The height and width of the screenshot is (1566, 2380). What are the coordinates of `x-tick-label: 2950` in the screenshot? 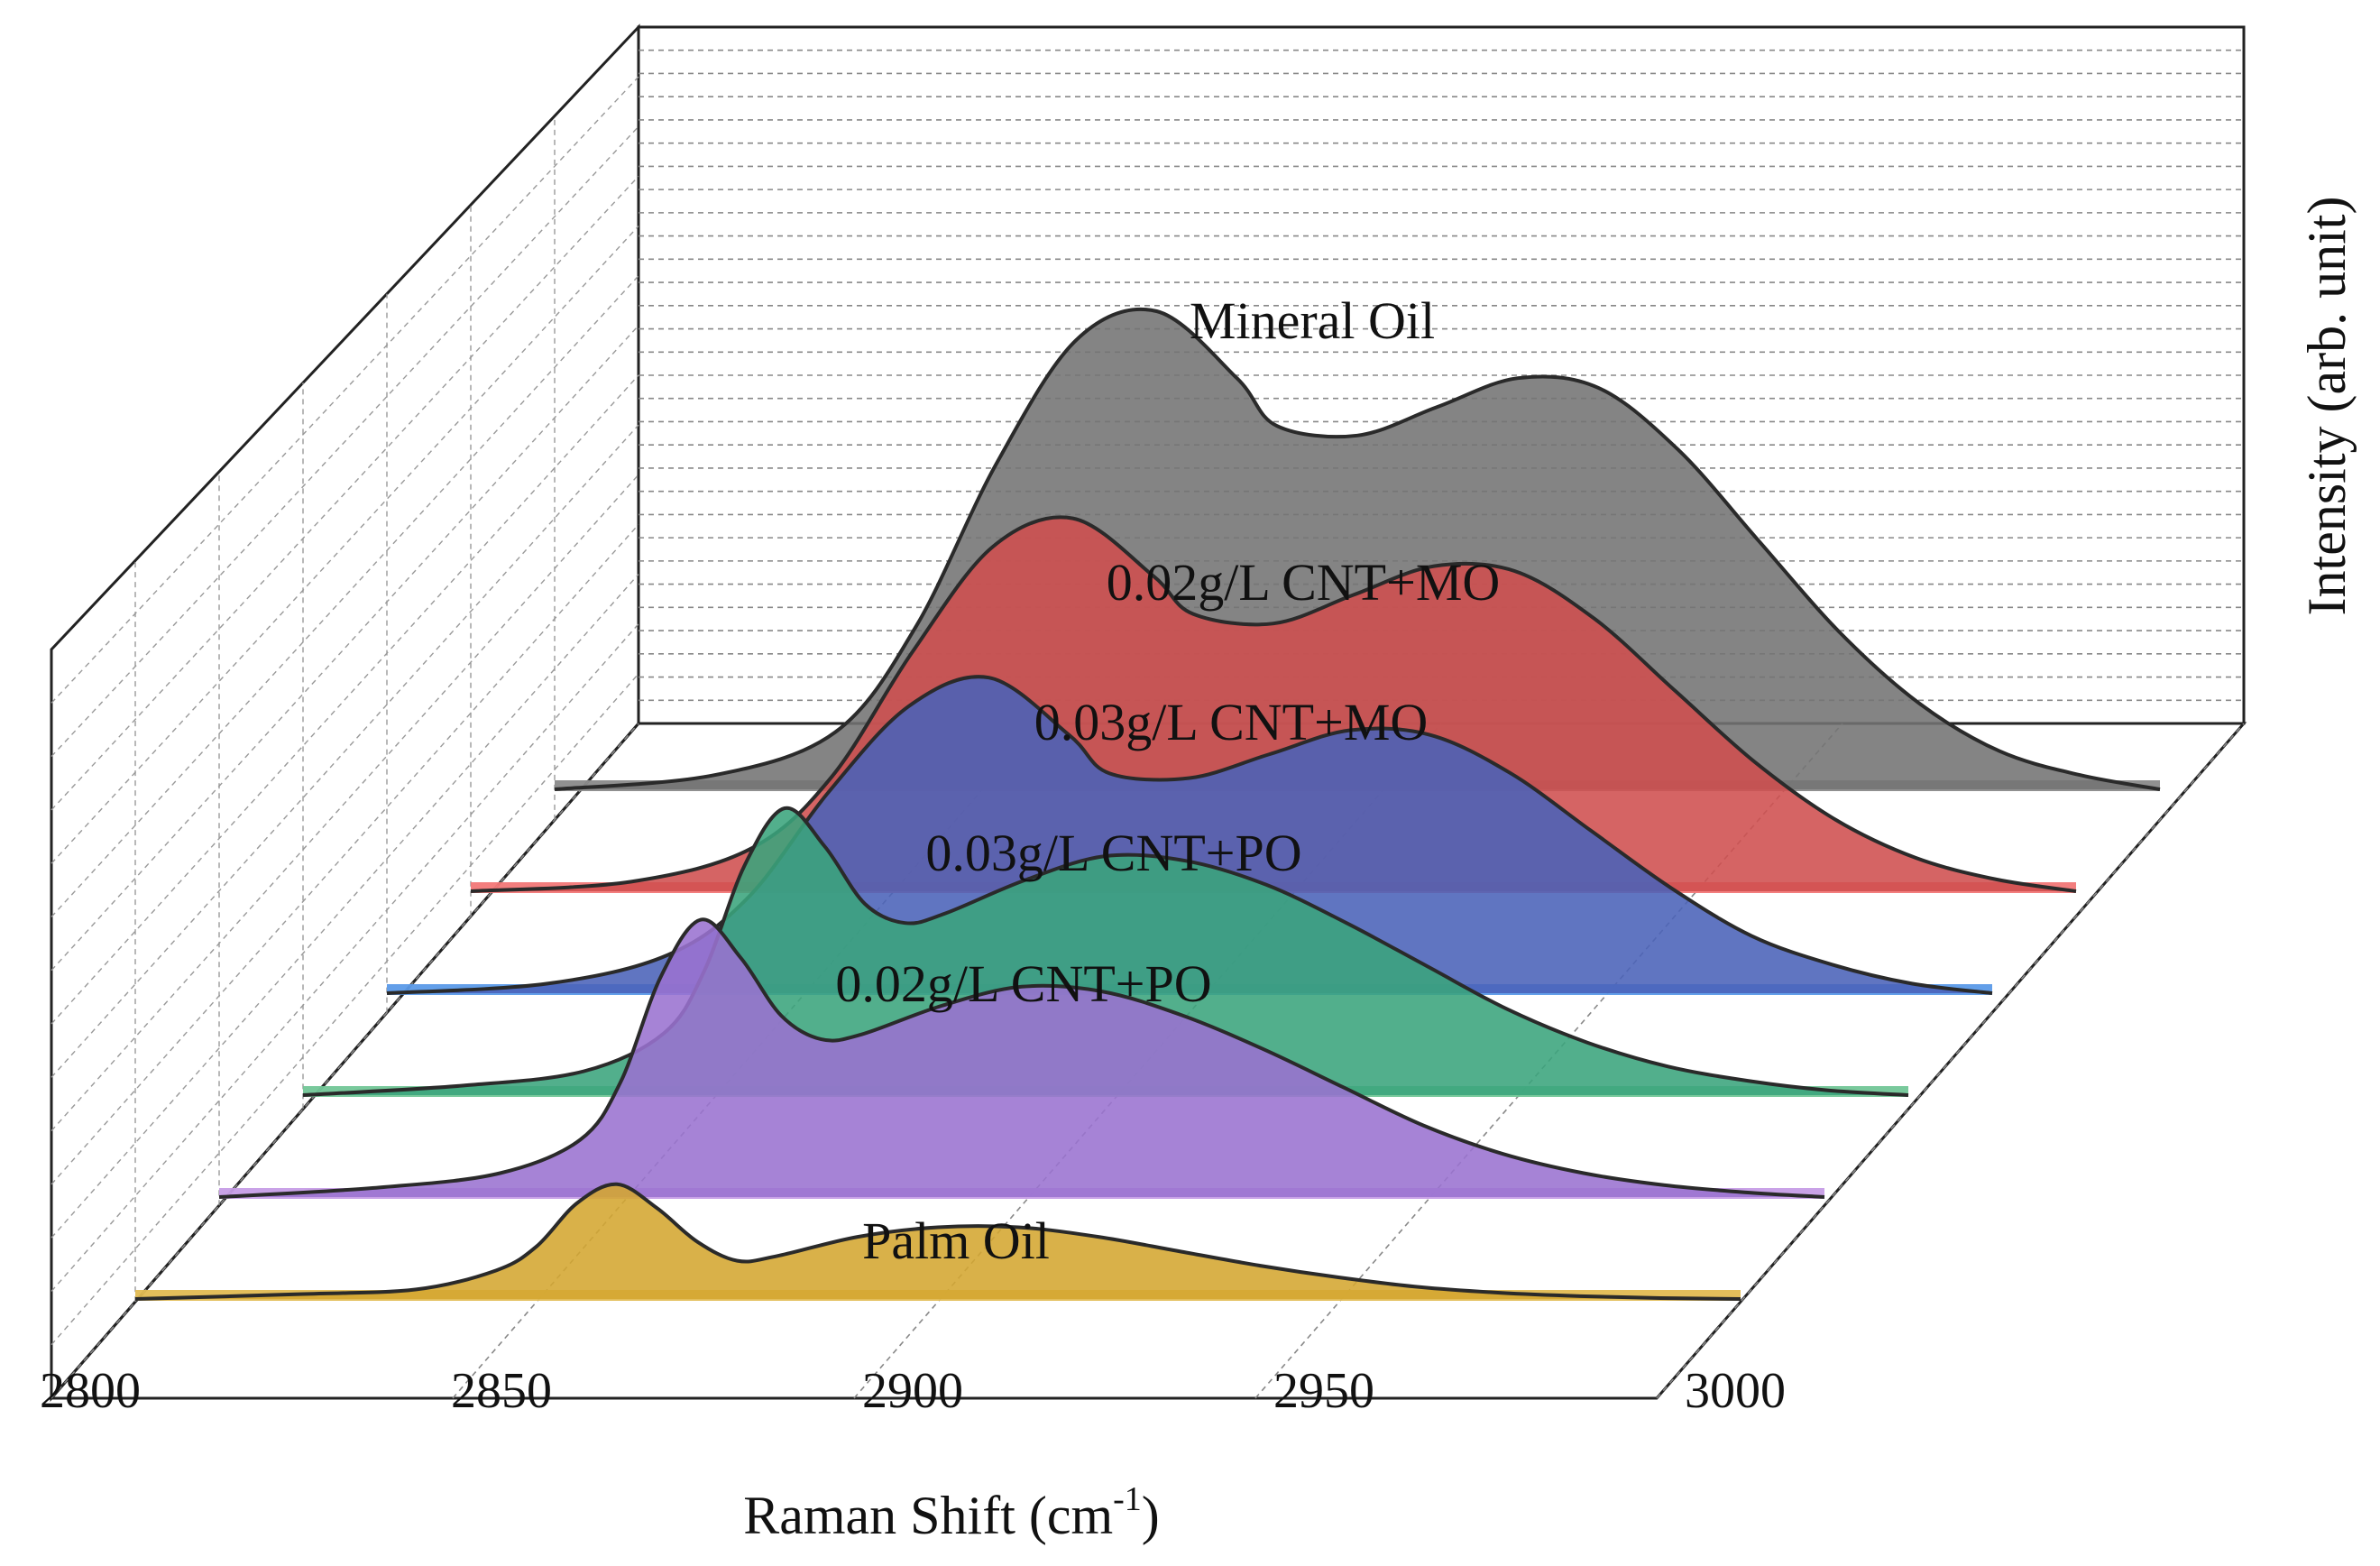 It's located at (1323, 1391).